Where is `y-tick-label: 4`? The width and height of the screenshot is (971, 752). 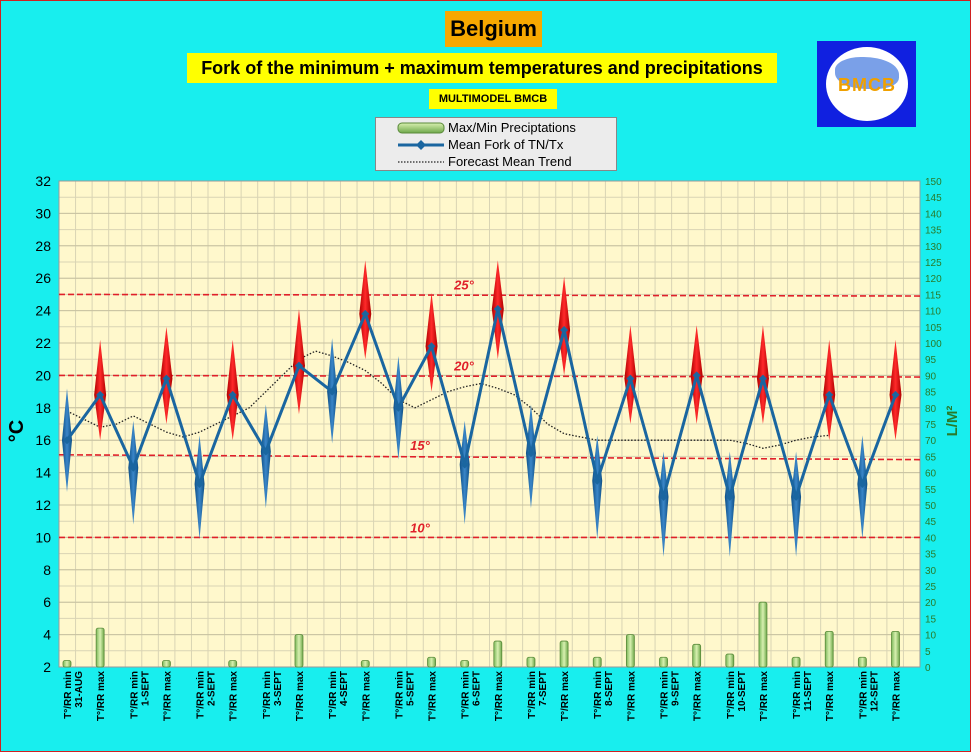
y-tick-label: 4 is located at coordinates (47, 635).